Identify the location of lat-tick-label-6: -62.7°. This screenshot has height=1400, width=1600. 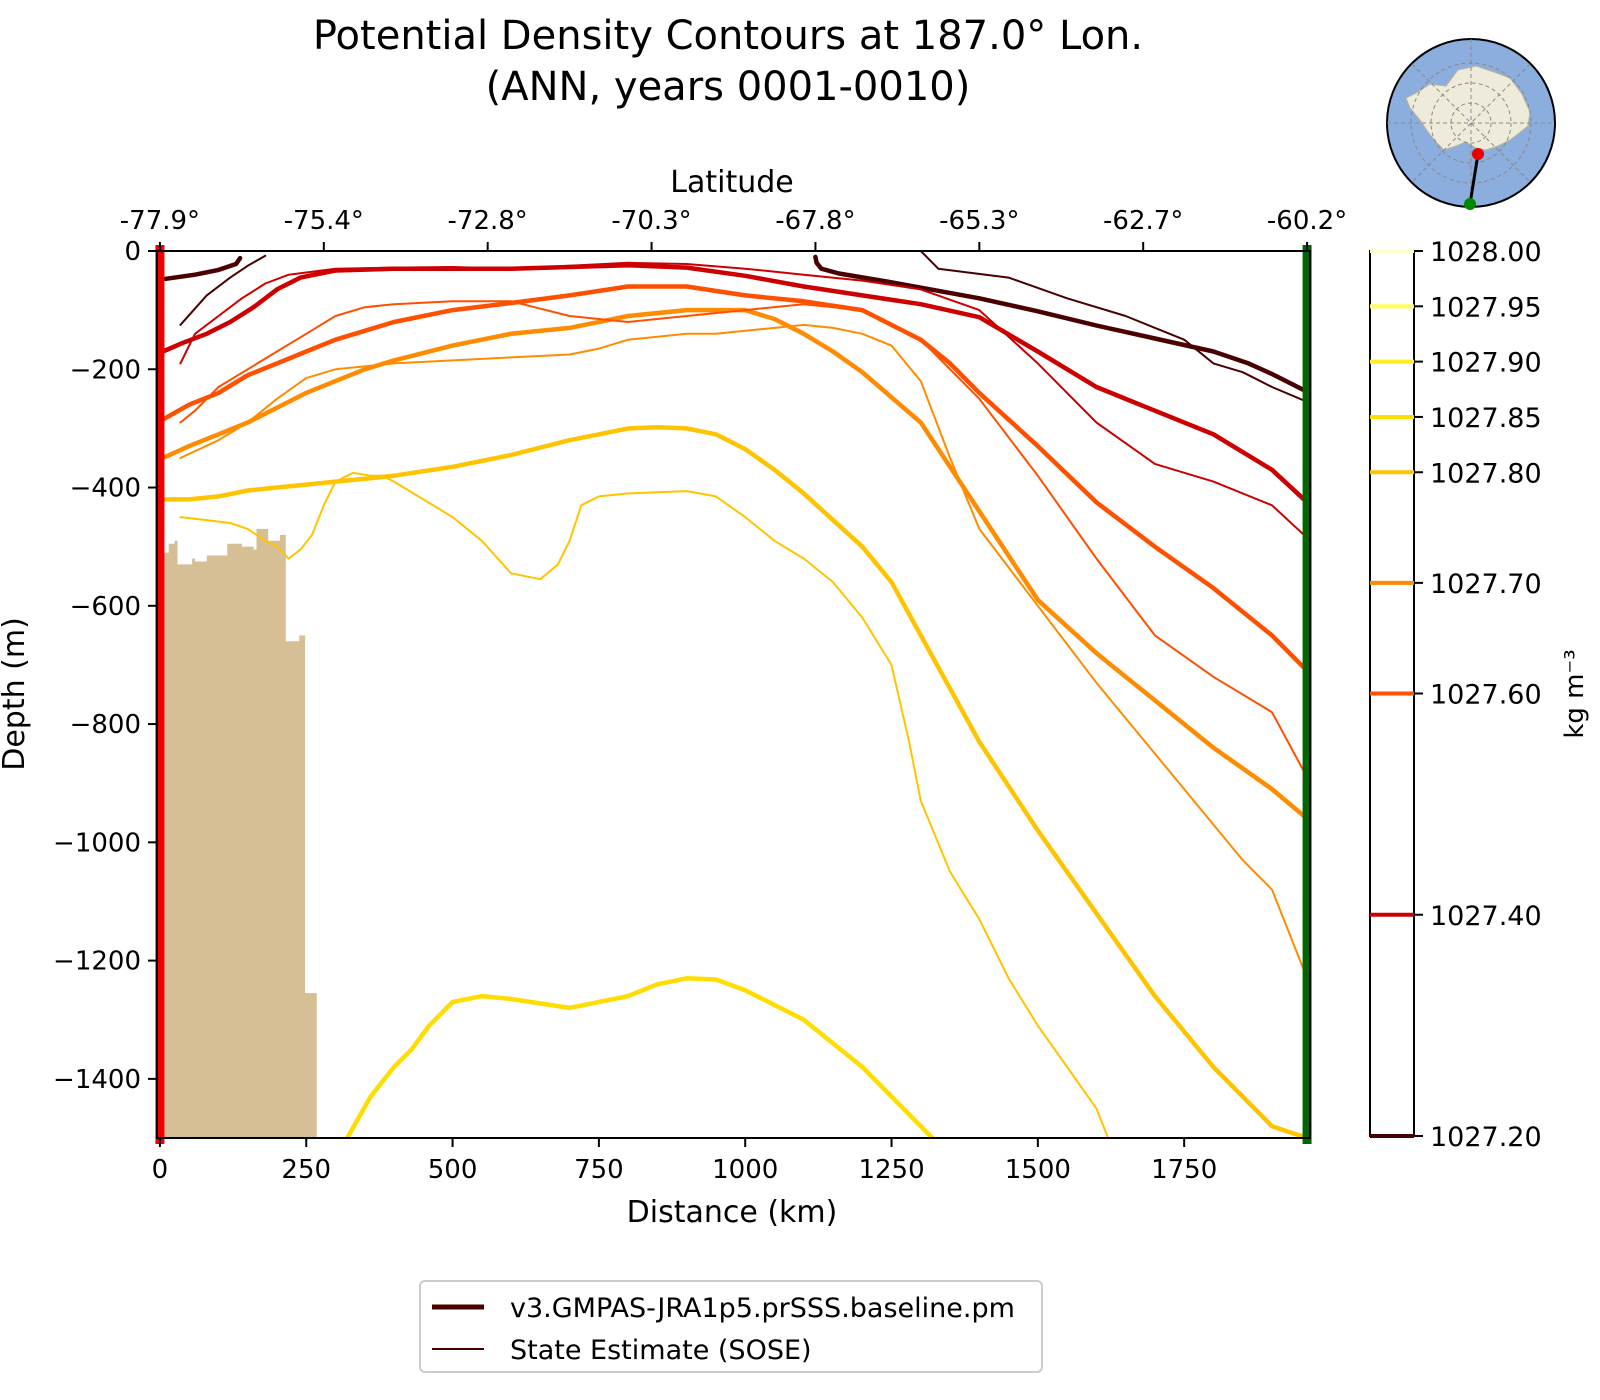
(1143, 221).